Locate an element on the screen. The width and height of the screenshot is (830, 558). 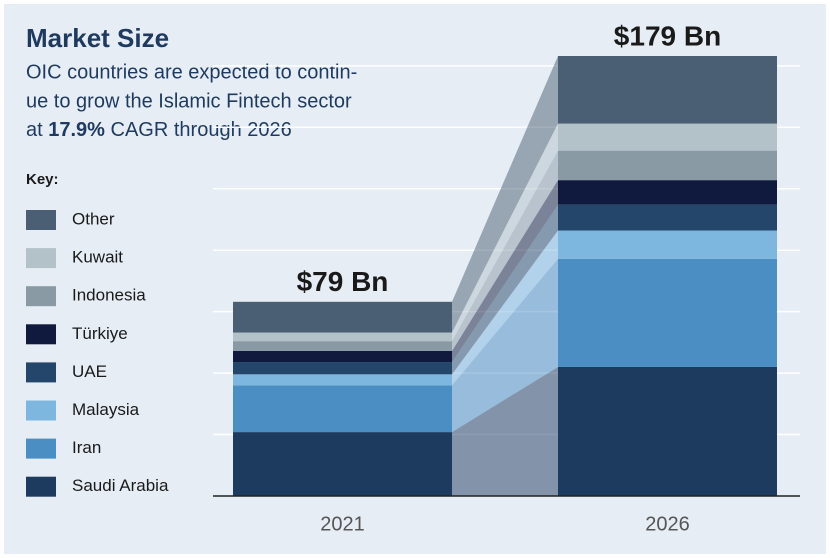
total-label: $79 Bn is located at coordinates (343, 281).